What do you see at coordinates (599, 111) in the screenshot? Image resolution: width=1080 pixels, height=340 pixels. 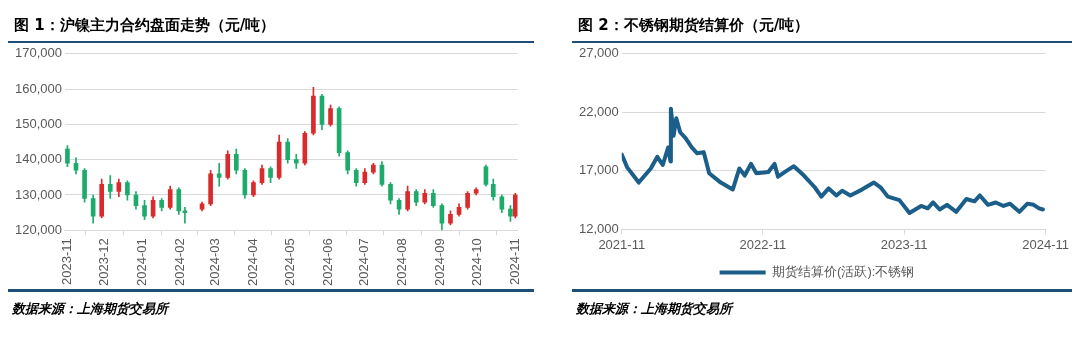 I see `y-tick-label: 22,000` at bounding box center [599, 111].